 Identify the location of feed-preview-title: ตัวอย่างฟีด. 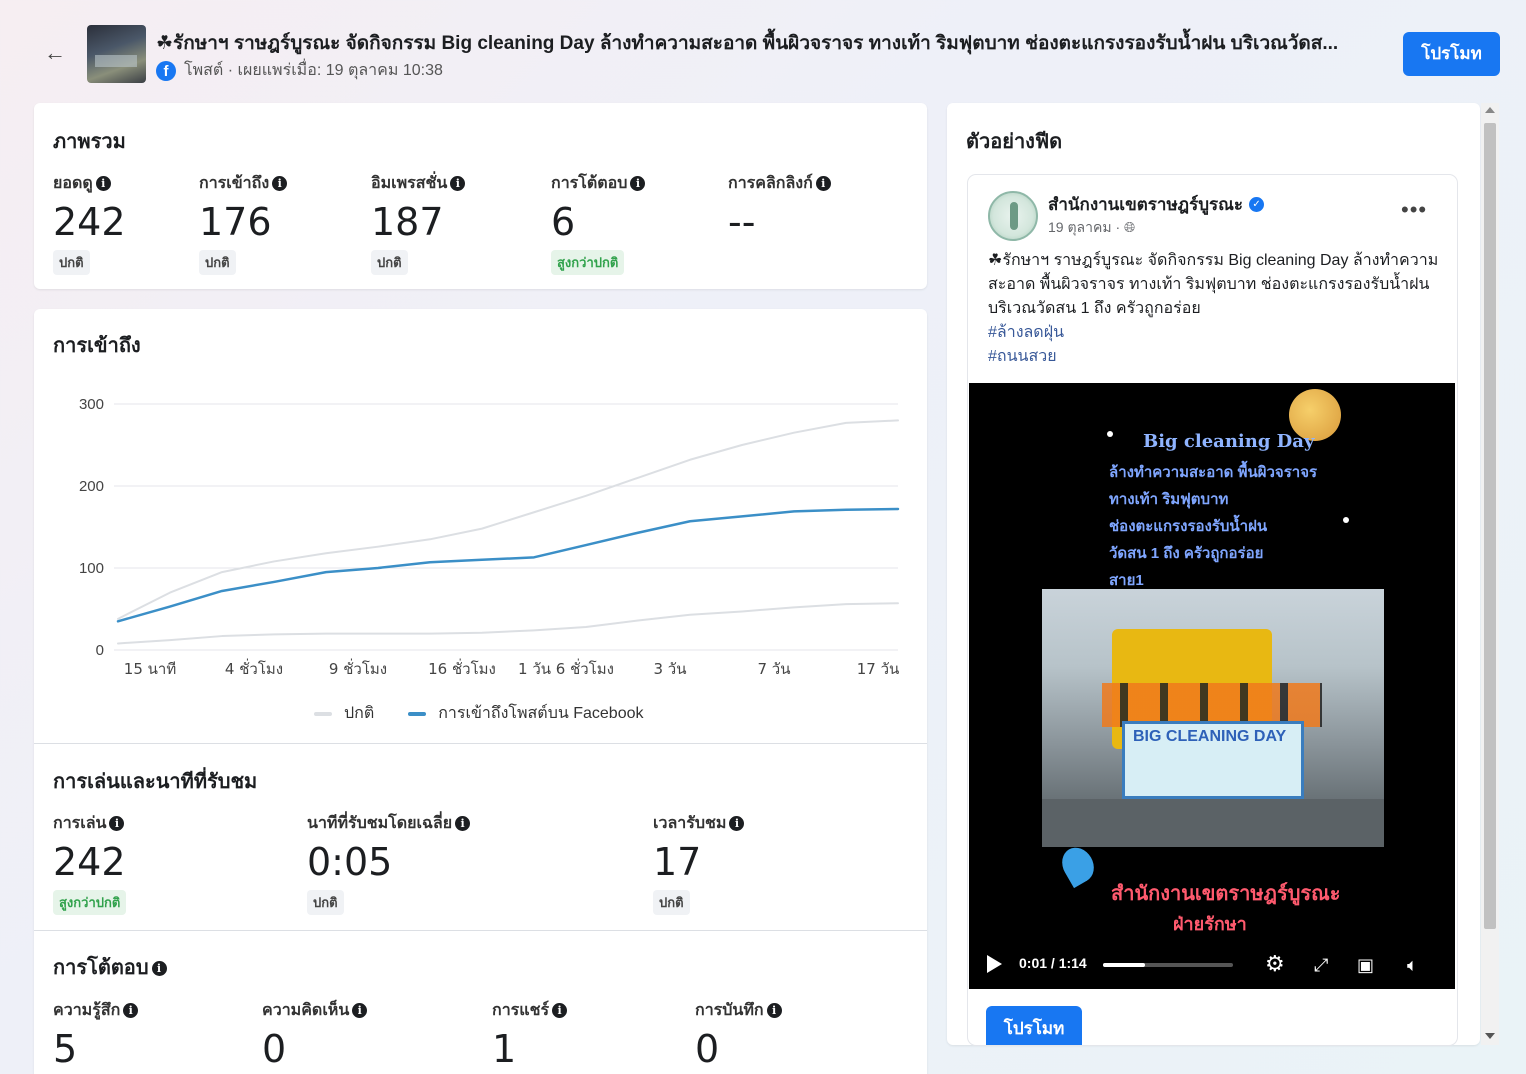
(1014, 142).